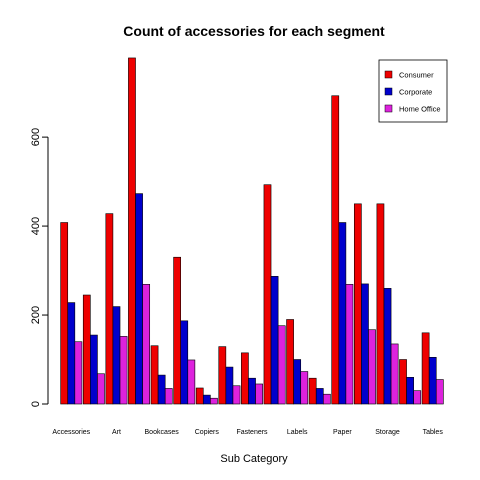  I want to click on legend-label: Corporate, so click(415, 92).